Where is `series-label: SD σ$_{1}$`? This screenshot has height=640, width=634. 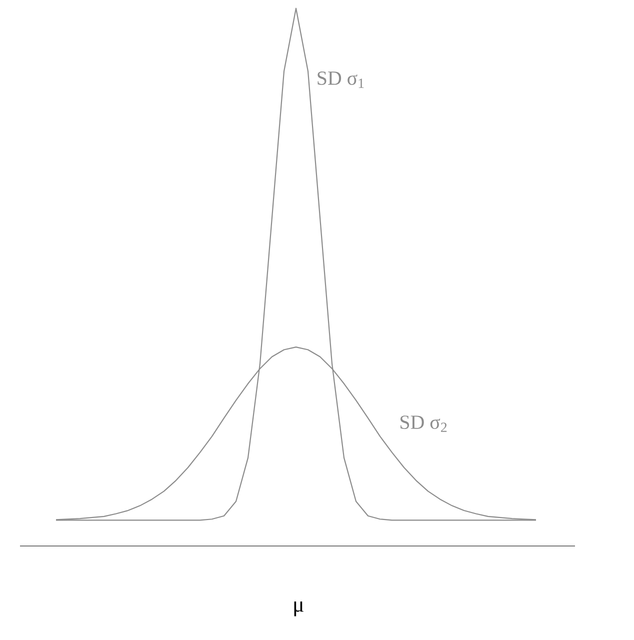
series-label: SD σ$_{1}$ is located at coordinates (341, 80).